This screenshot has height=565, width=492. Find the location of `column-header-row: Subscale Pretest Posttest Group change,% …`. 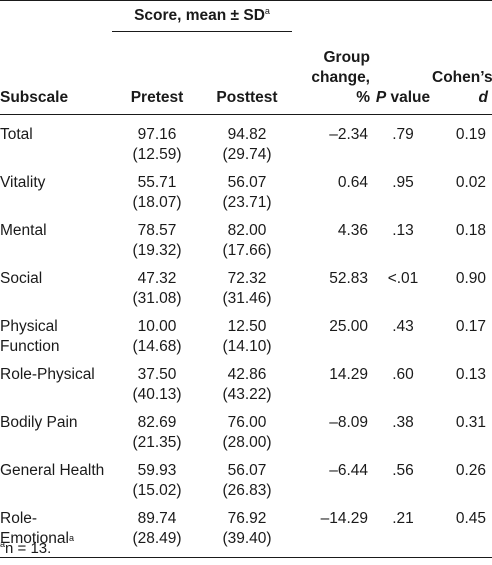

column-header-row: Subscale Pretest Posttest Group change,% … is located at coordinates (246, 73).